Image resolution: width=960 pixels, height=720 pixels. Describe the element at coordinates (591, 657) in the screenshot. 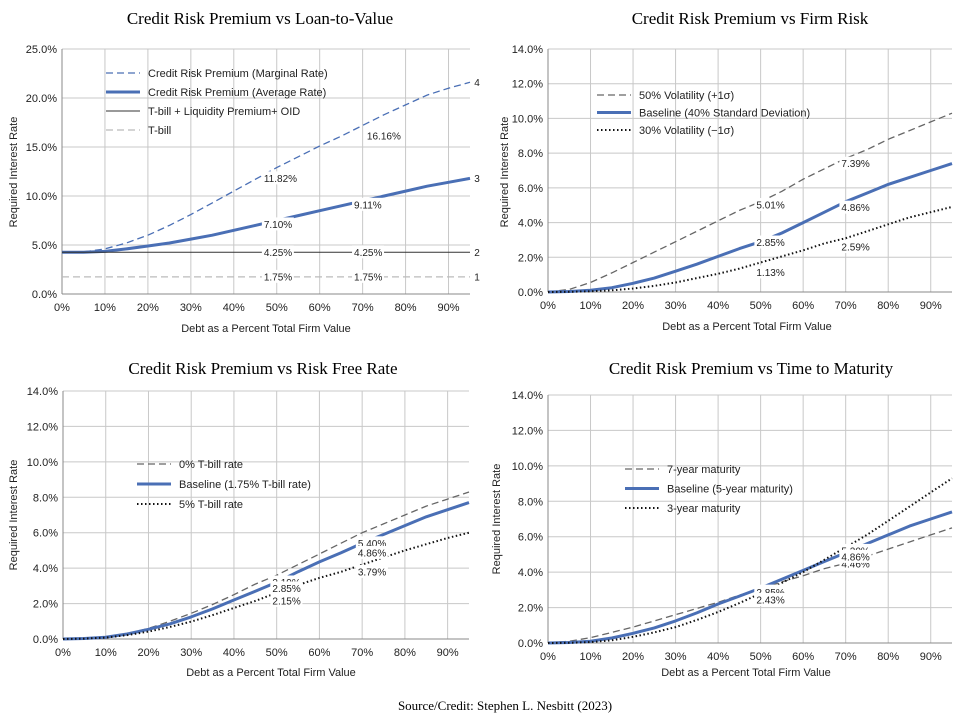

I see `c4-xtick-label: 10%` at that location.